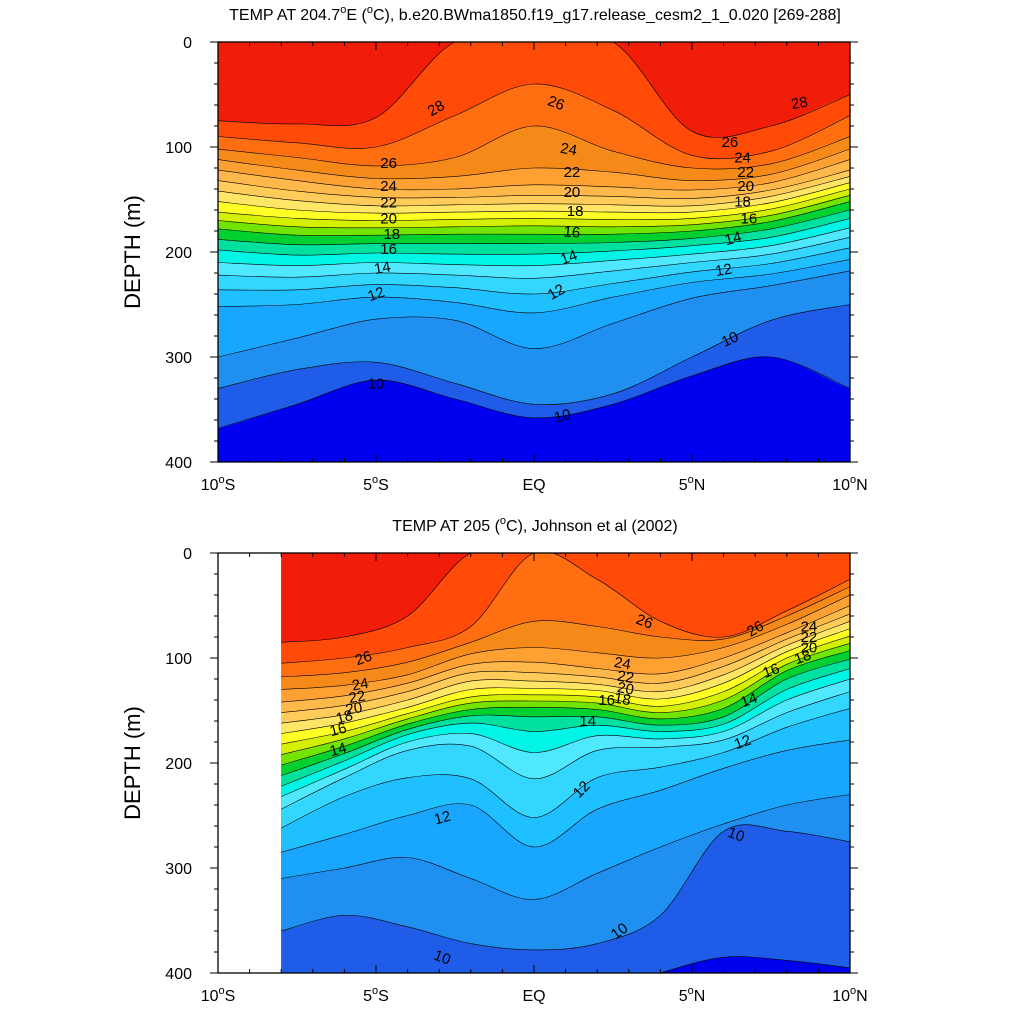 The image size is (1024, 1024). Describe the element at coordinates (376, 995) in the screenshot. I see `x-tick-label: 5oS` at that location.